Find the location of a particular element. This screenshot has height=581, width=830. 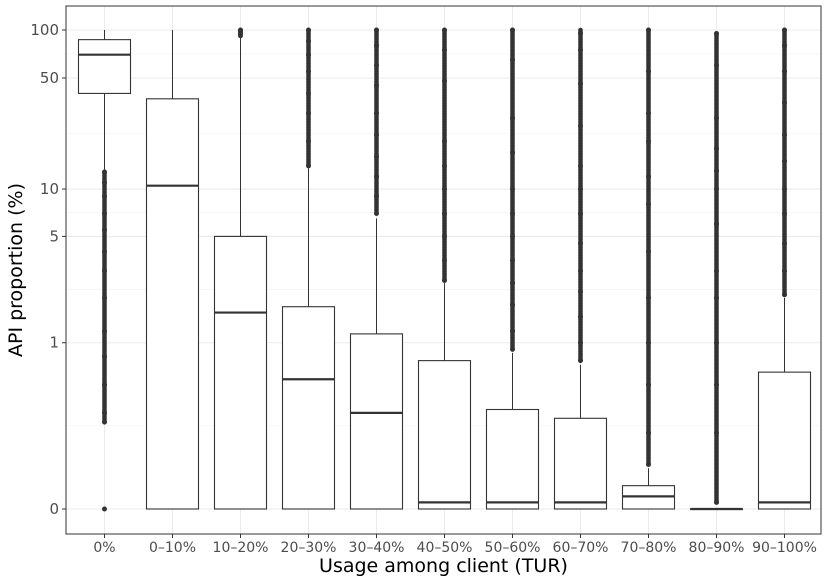

x-tick-label: 0–10% is located at coordinates (172, 548).